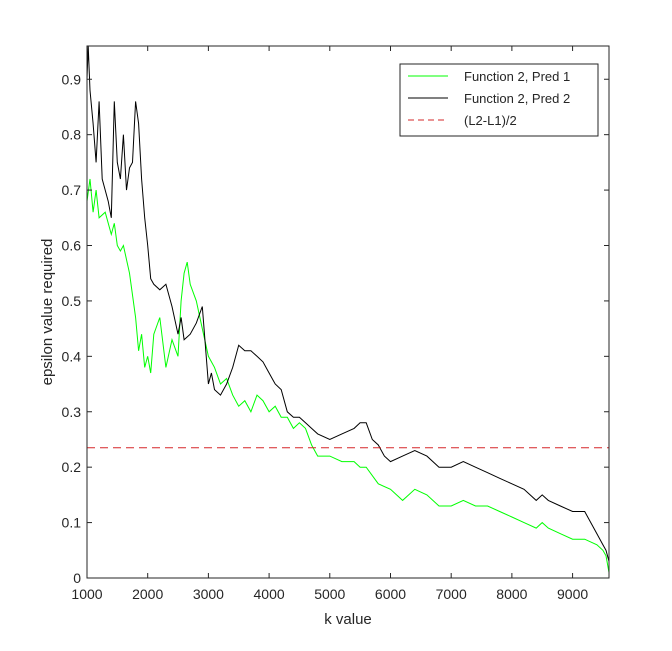  Describe the element at coordinates (72, 523) in the screenshot. I see `y-tick-label: 0.1` at that location.